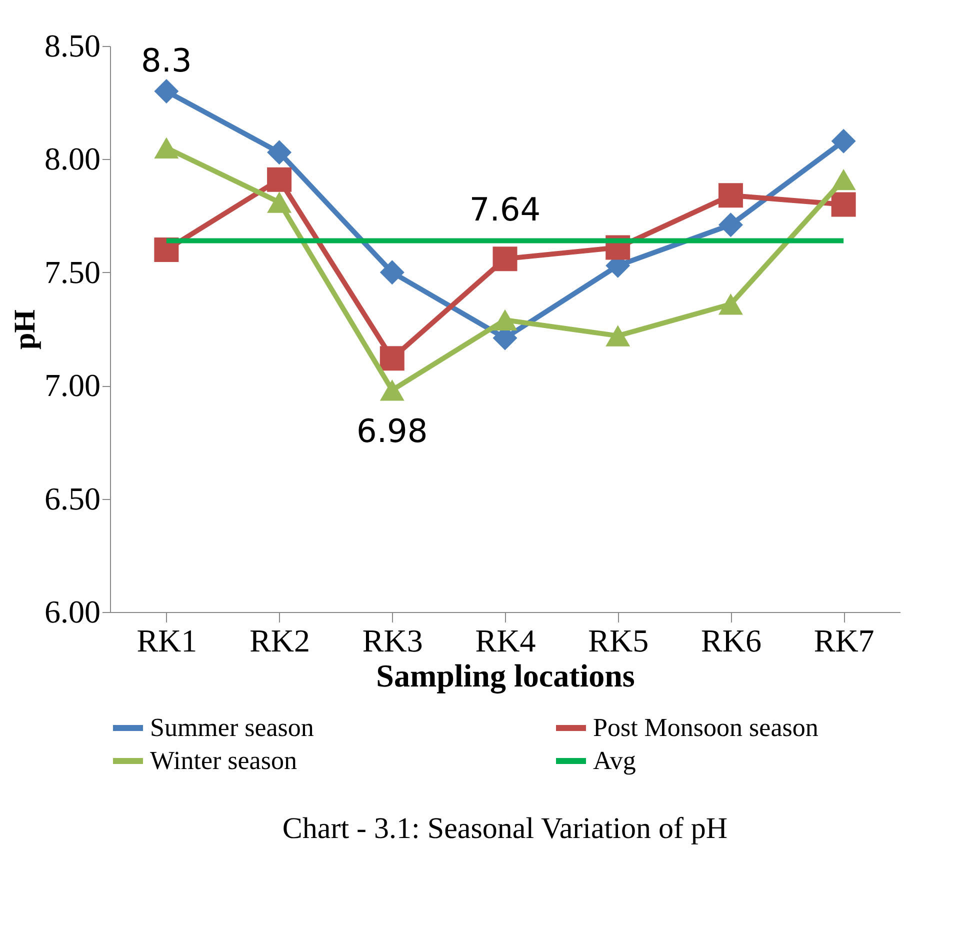 The width and height of the screenshot is (967, 937). What do you see at coordinates (618, 640) in the screenshot?
I see `x-tick-label: RK5` at bounding box center [618, 640].